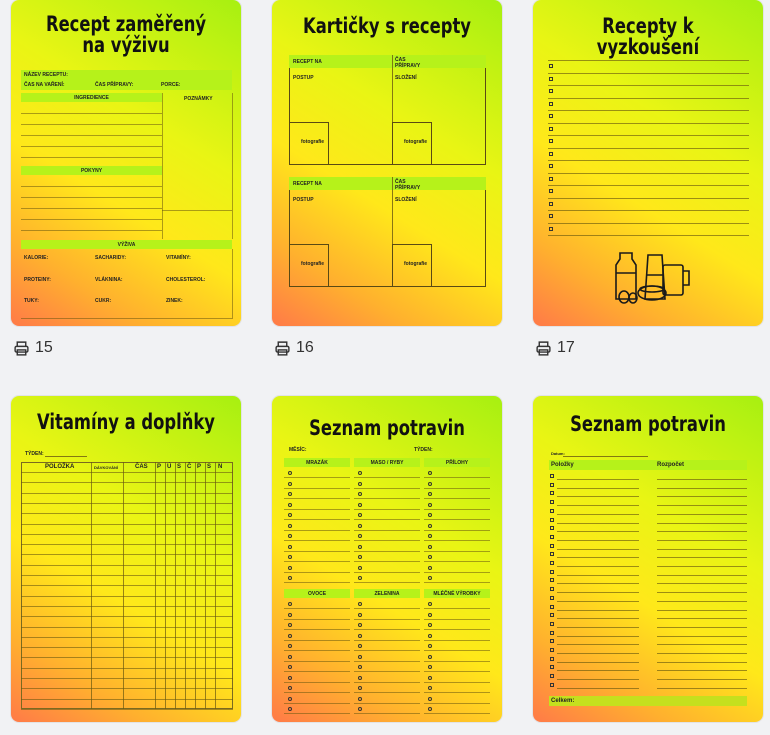 Image resolution: width=770 pixels, height=735 pixels. What do you see at coordinates (33, 348) in the screenshot?
I see `print-count: 15` at bounding box center [33, 348].